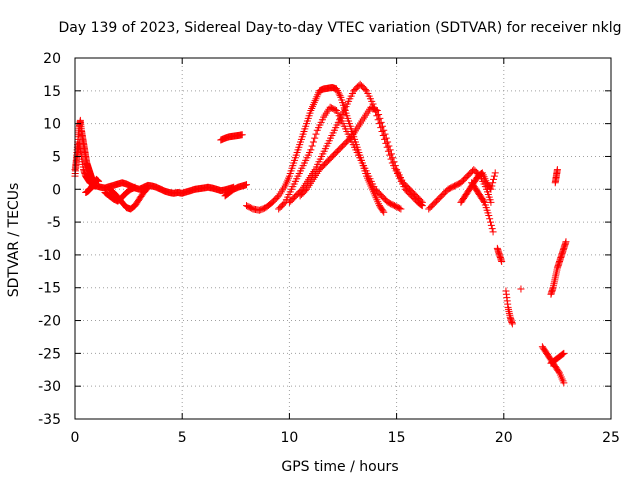 Image resolution: width=640 pixels, height=480 pixels. What do you see at coordinates (92, 186) in the screenshot?
I see `series-morning-isolated` at bounding box center [92, 186].